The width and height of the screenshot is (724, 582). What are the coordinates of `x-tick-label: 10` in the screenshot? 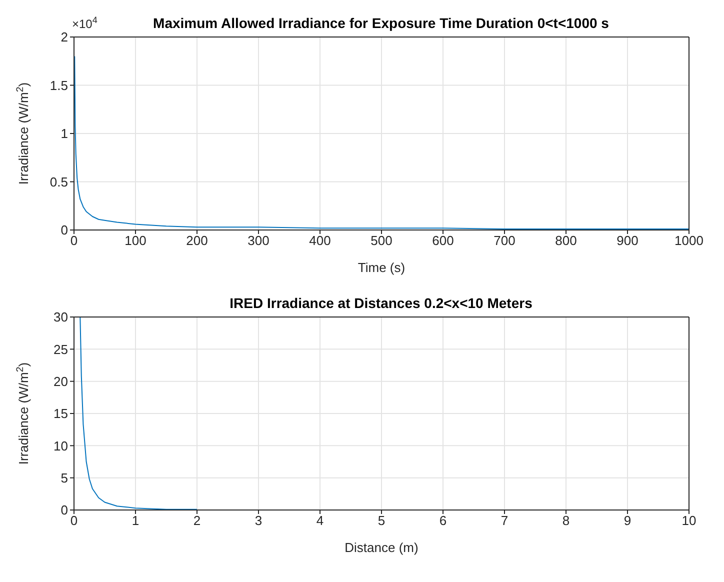 It's located at (689, 520).